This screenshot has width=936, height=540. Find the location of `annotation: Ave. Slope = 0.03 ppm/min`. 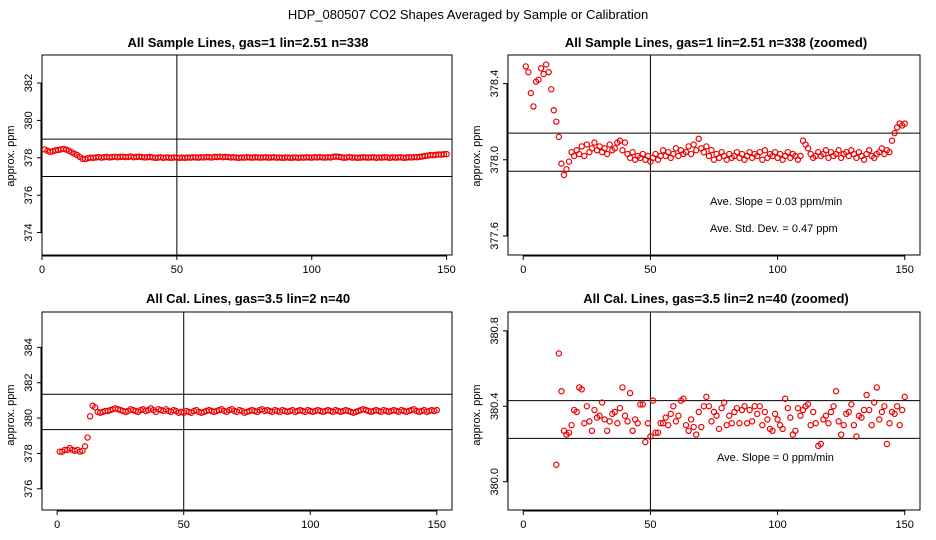

annotation: Ave. Slope = 0.03 ppm/min is located at coordinates (776, 202).